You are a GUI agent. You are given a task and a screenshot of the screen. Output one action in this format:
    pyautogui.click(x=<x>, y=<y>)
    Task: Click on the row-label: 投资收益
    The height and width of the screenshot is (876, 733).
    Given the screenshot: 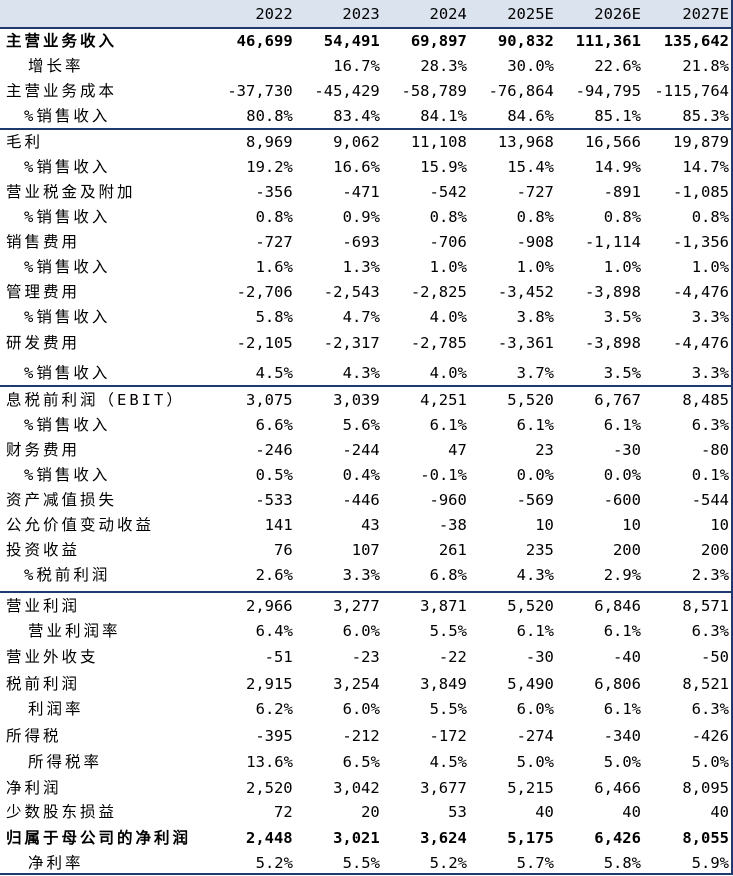 What is the action you would take?
    pyautogui.click(x=43, y=550)
    